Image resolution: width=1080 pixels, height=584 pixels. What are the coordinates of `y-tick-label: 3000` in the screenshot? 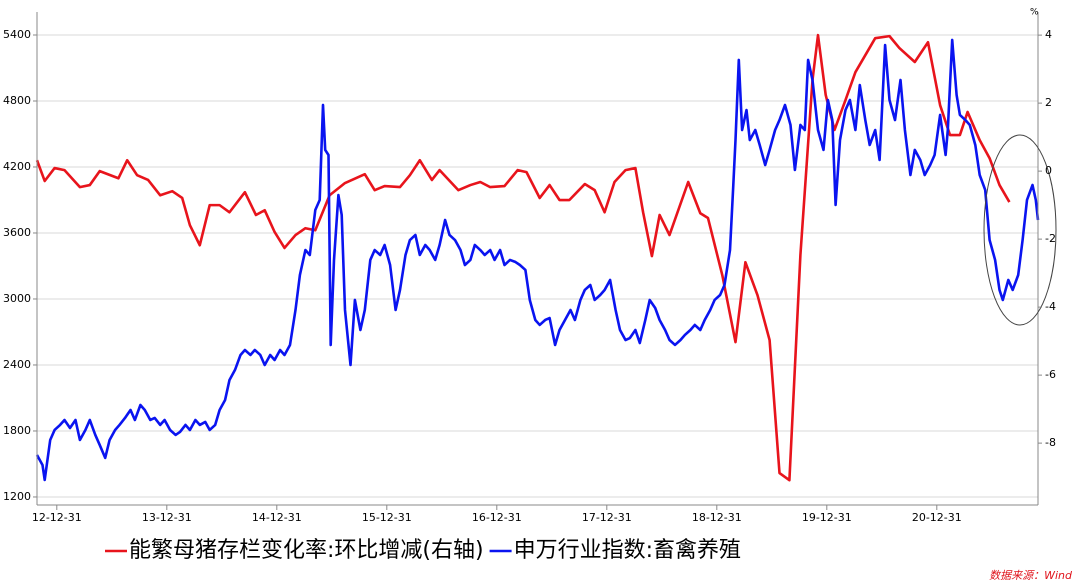 It's located at (17, 298).